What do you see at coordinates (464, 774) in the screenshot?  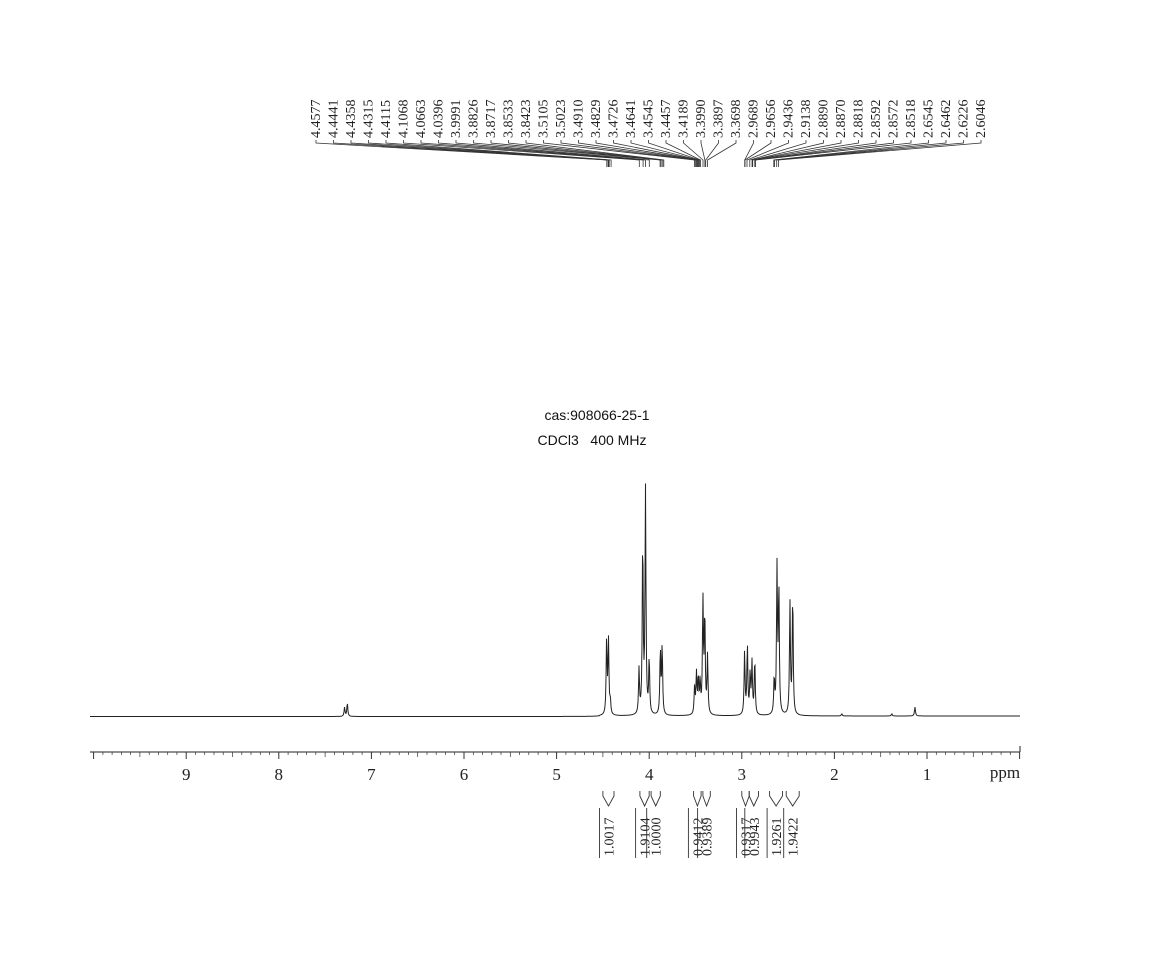 I see `x-tick-label: 6` at bounding box center [464, 774].